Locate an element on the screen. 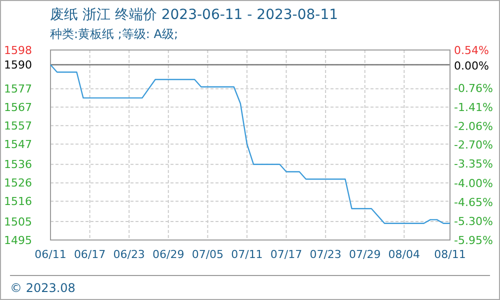  y2-tick-label: -1.41% is located at coordinates (473, 107).